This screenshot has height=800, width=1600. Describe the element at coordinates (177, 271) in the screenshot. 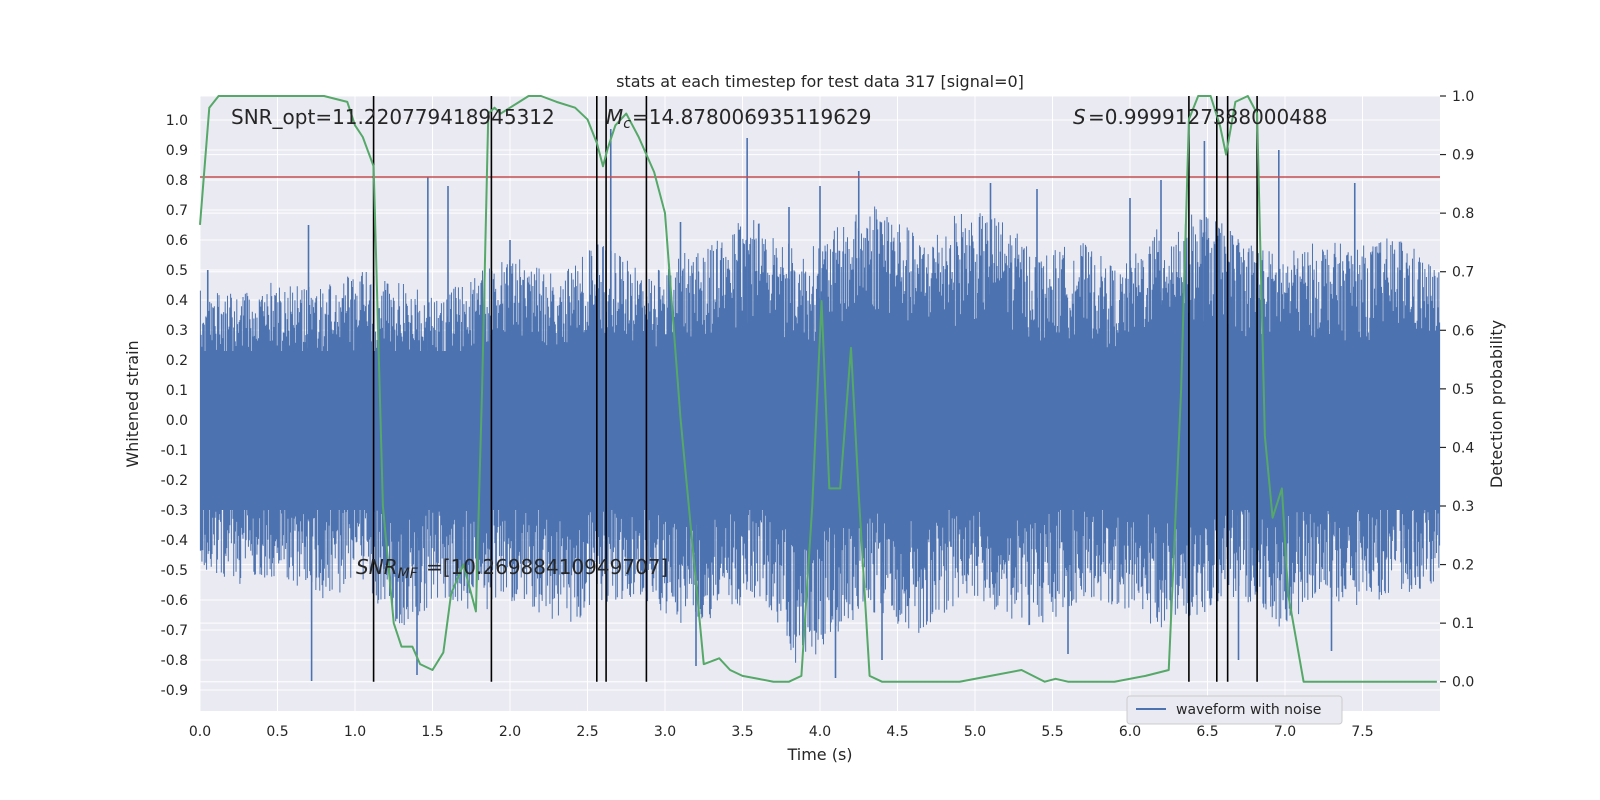

I see `y-left-tick-label: 0.5` at that location.